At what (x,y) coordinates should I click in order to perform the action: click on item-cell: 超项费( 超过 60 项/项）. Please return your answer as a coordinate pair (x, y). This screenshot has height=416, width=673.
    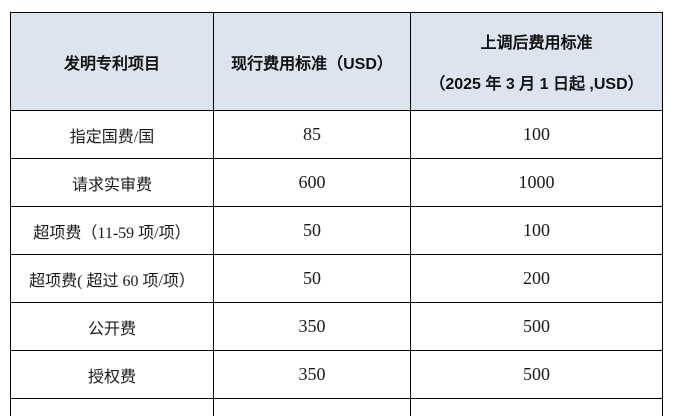
    Looking at the image, I should click on (112, 278).